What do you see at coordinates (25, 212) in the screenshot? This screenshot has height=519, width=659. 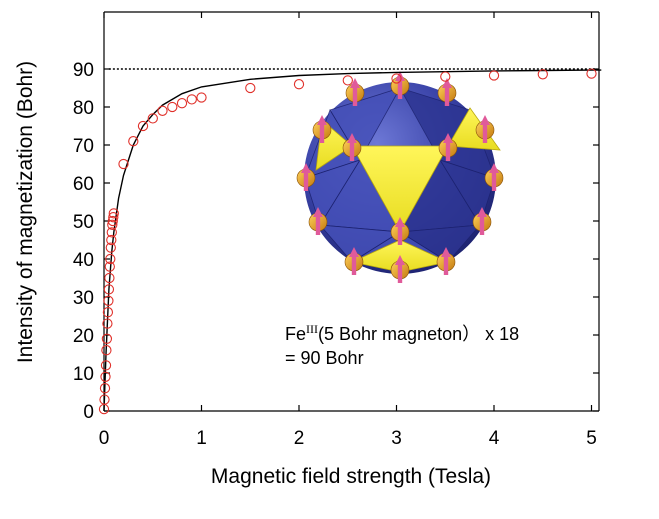 I see `y-axis-title: Intensity of magnetization (Bohr)` at bounding box center [25, 212].